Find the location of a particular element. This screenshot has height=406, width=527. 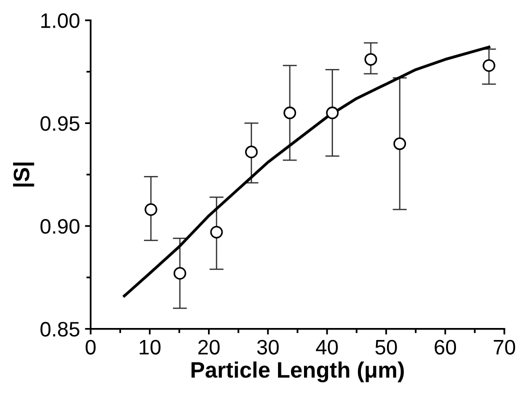

x-tick-label: 20 is located at coordinates (209, 347).